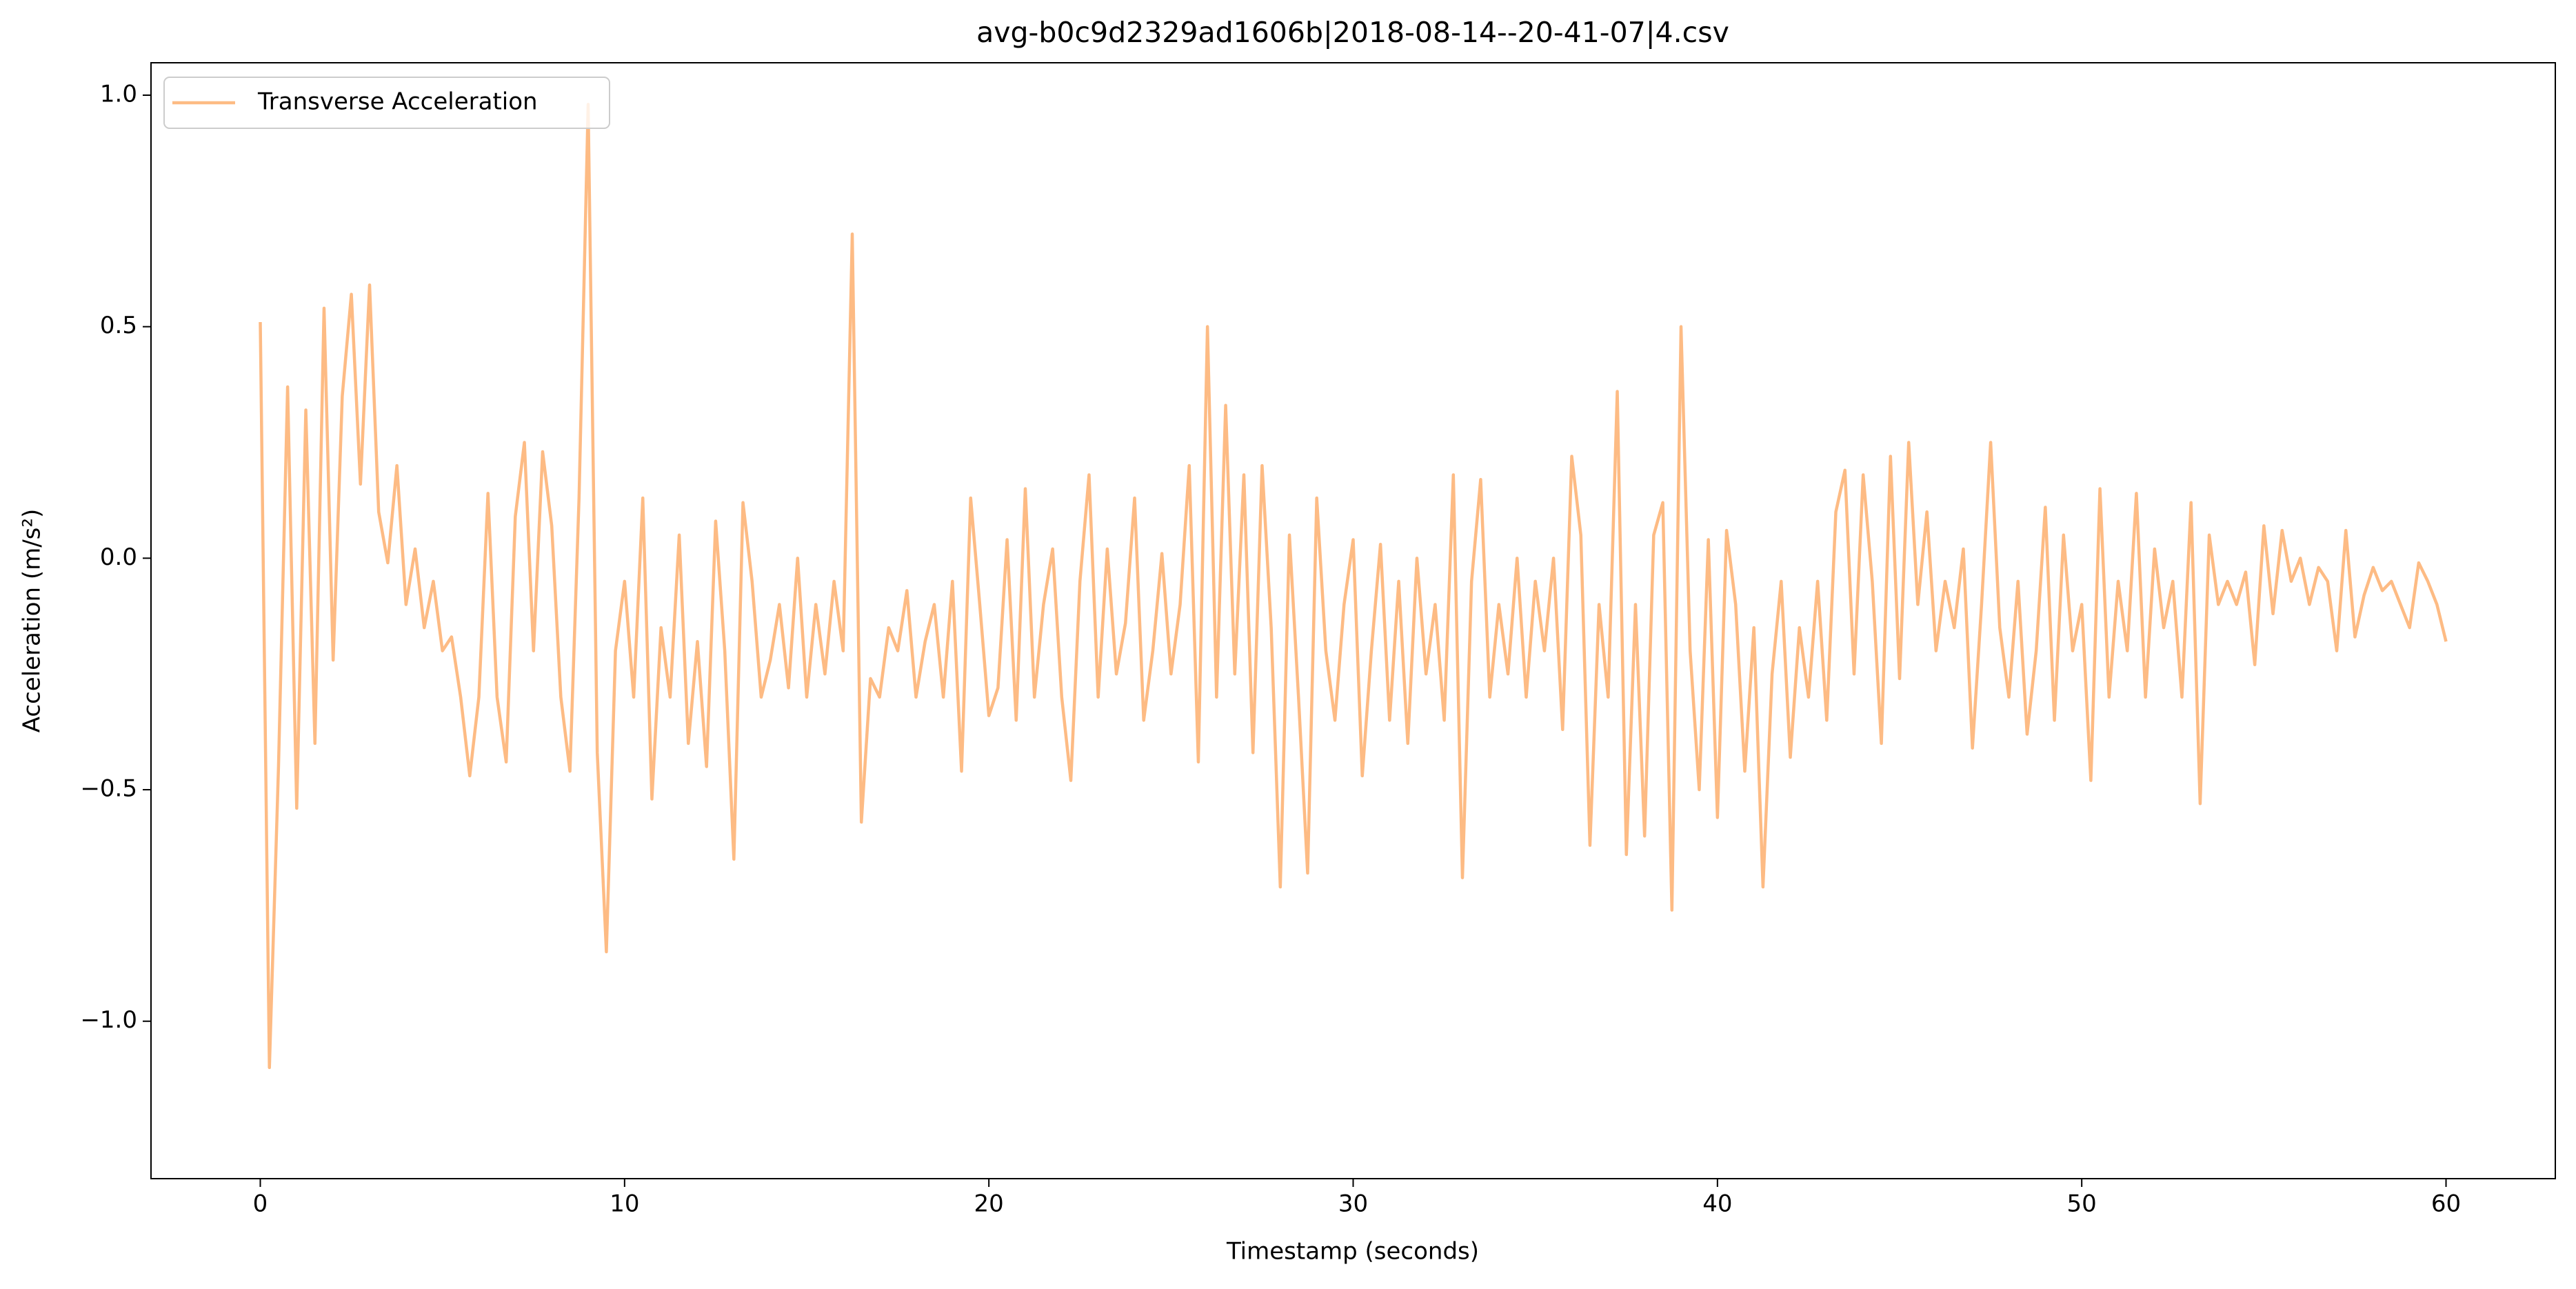 Image resolution: width=2576 pixels, height=1289 pixels. Describe the element at coordinates (118, 94) in the screenshot. I see `y-tick-label: 1.0` at that location.